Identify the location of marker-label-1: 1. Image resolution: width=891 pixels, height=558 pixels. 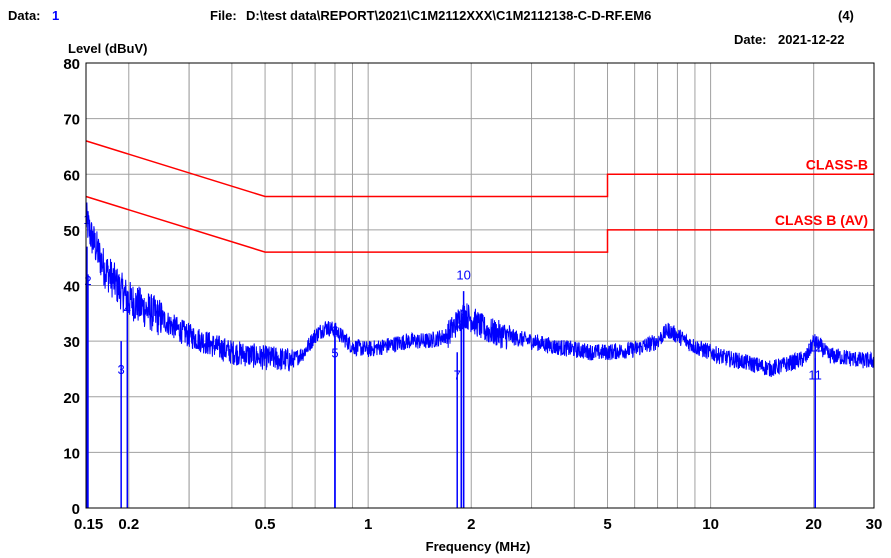
(86, 219).